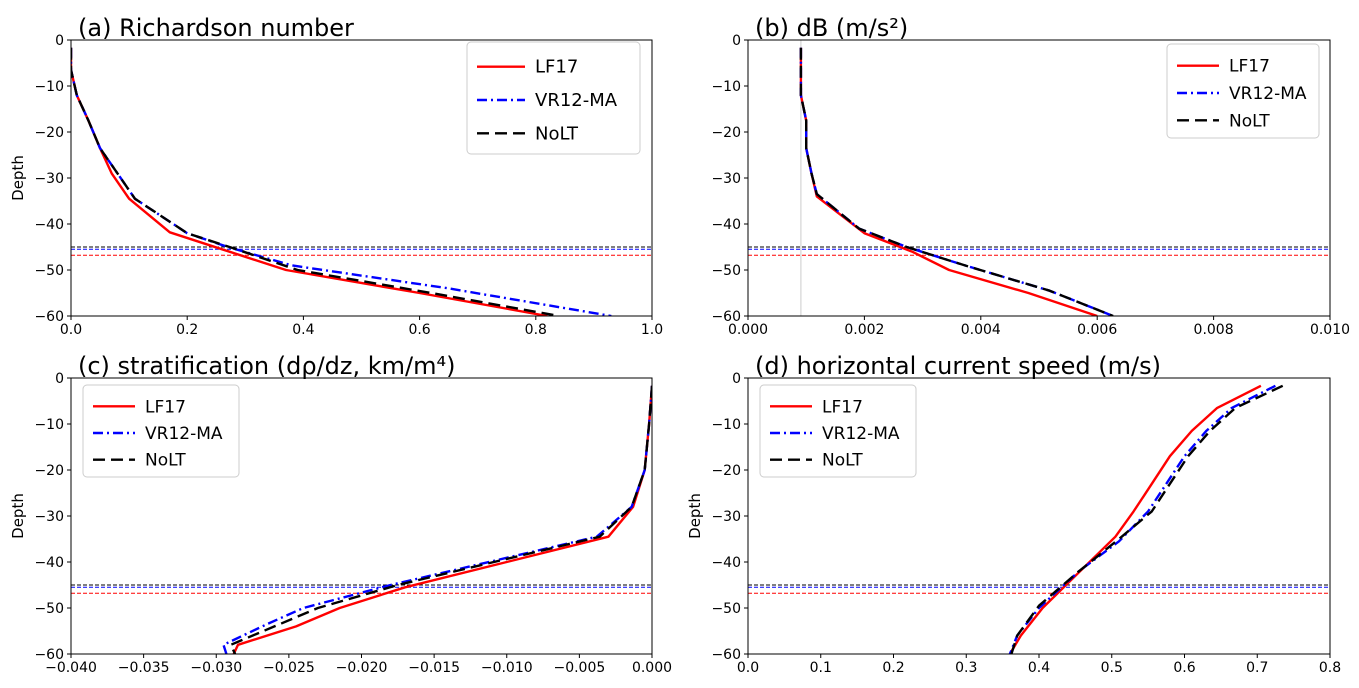  I want to click on x-tick-label: −0.015, so click(434, 668).